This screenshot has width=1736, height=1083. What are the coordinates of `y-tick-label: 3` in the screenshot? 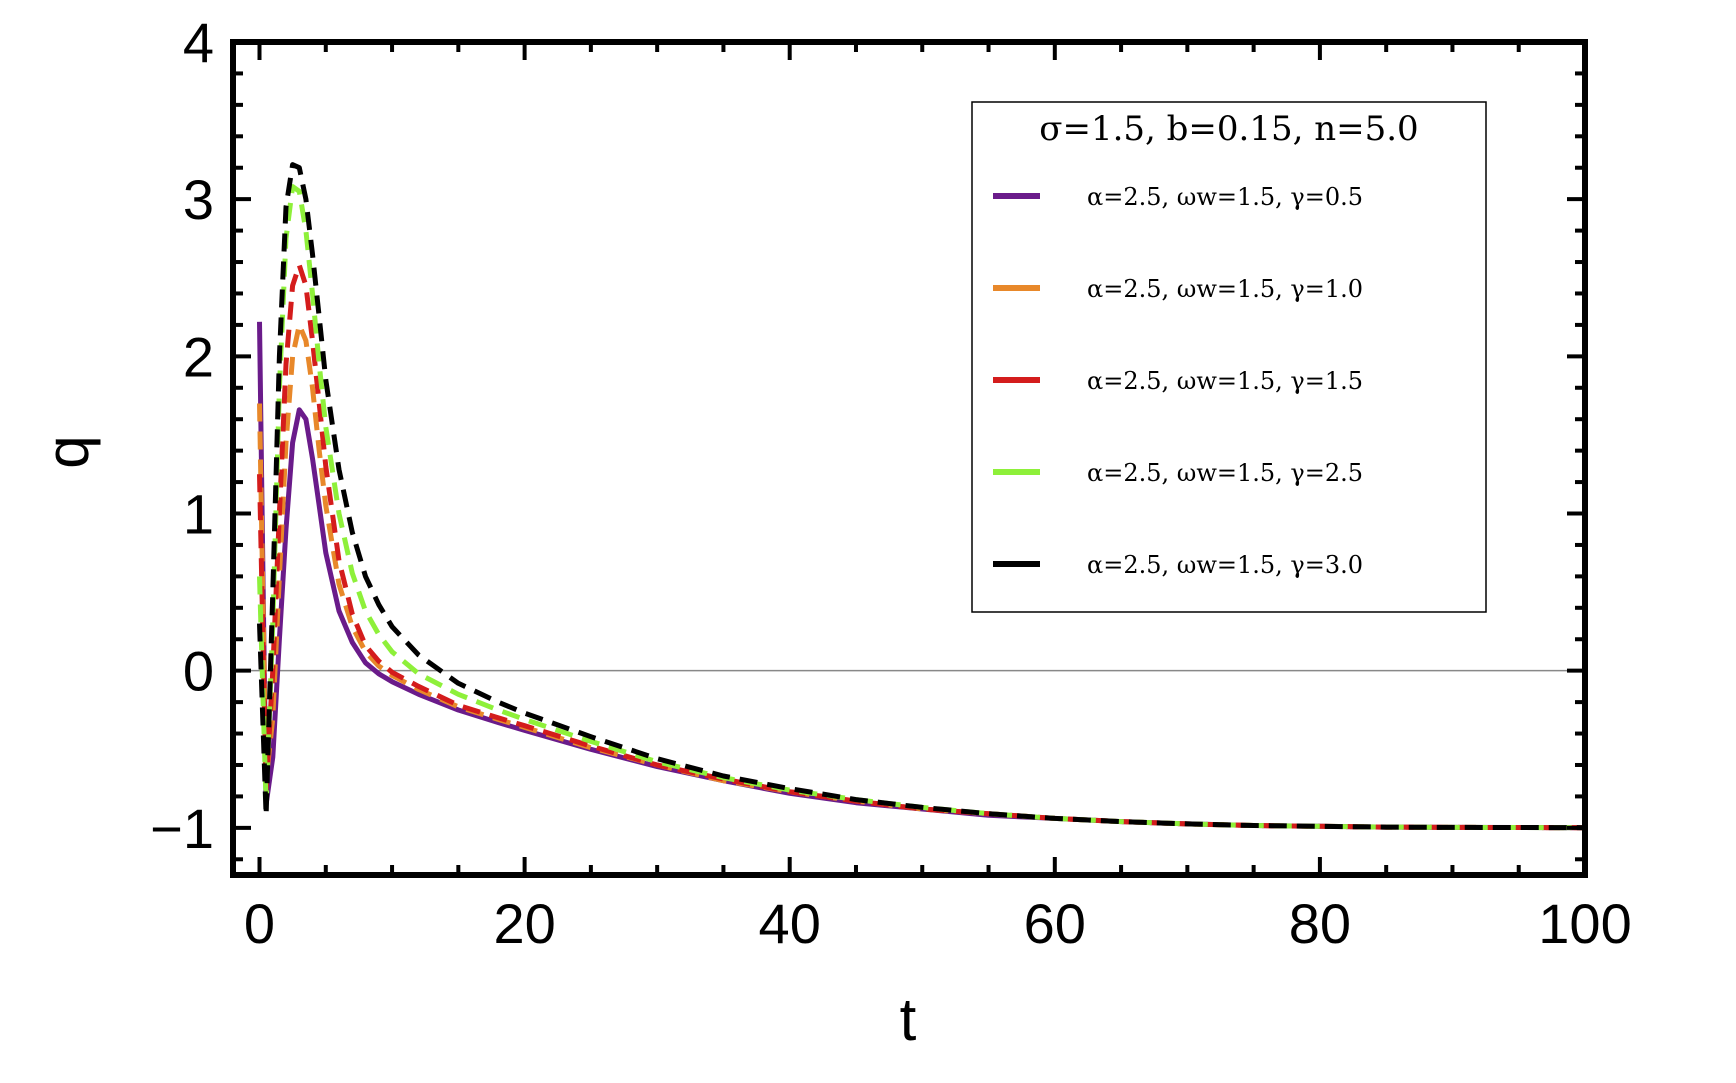 It's located at (198, 199).